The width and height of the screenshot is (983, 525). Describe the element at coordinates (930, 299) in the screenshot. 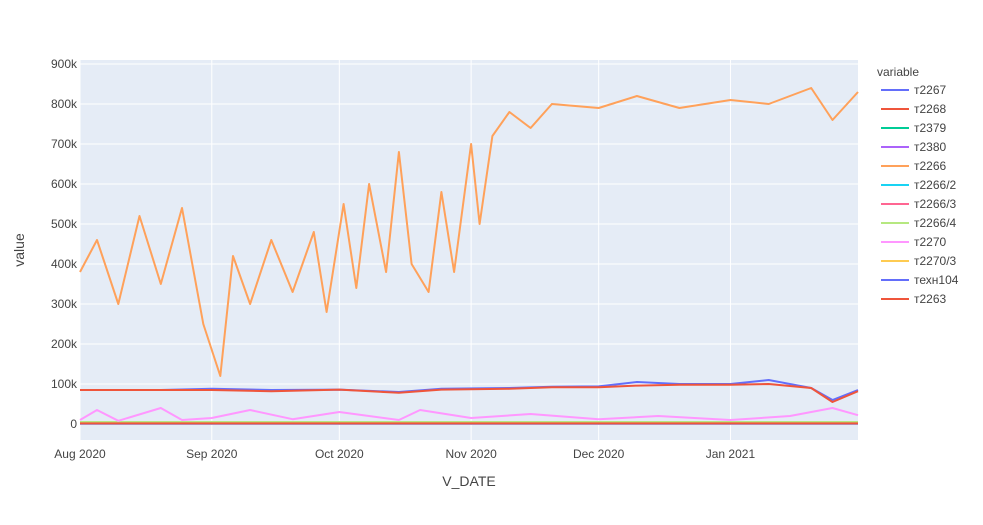

I see `legend-label: т2263` at that location.